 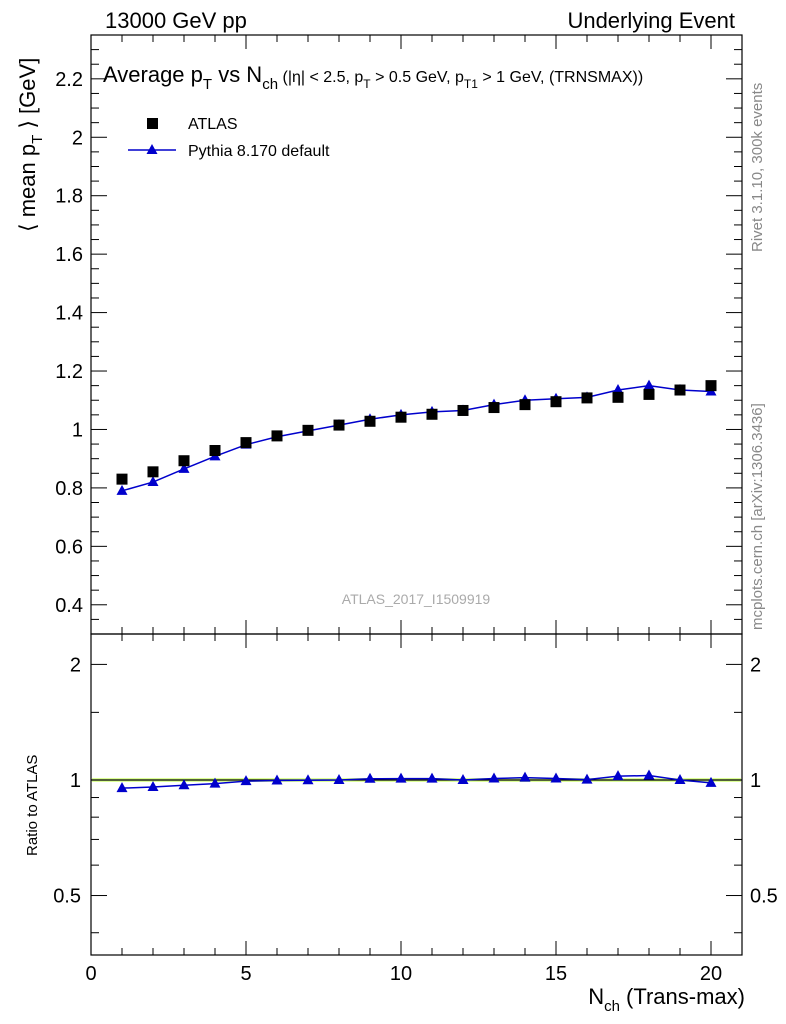 What do you see at coordinates (69, 343) in the screenshot?
I see `main-ytick-labels: 0.4 0.6 0.8 1 1.2 1.4 1.6 1.8 2 2.2` at bounding box center [69, 343].